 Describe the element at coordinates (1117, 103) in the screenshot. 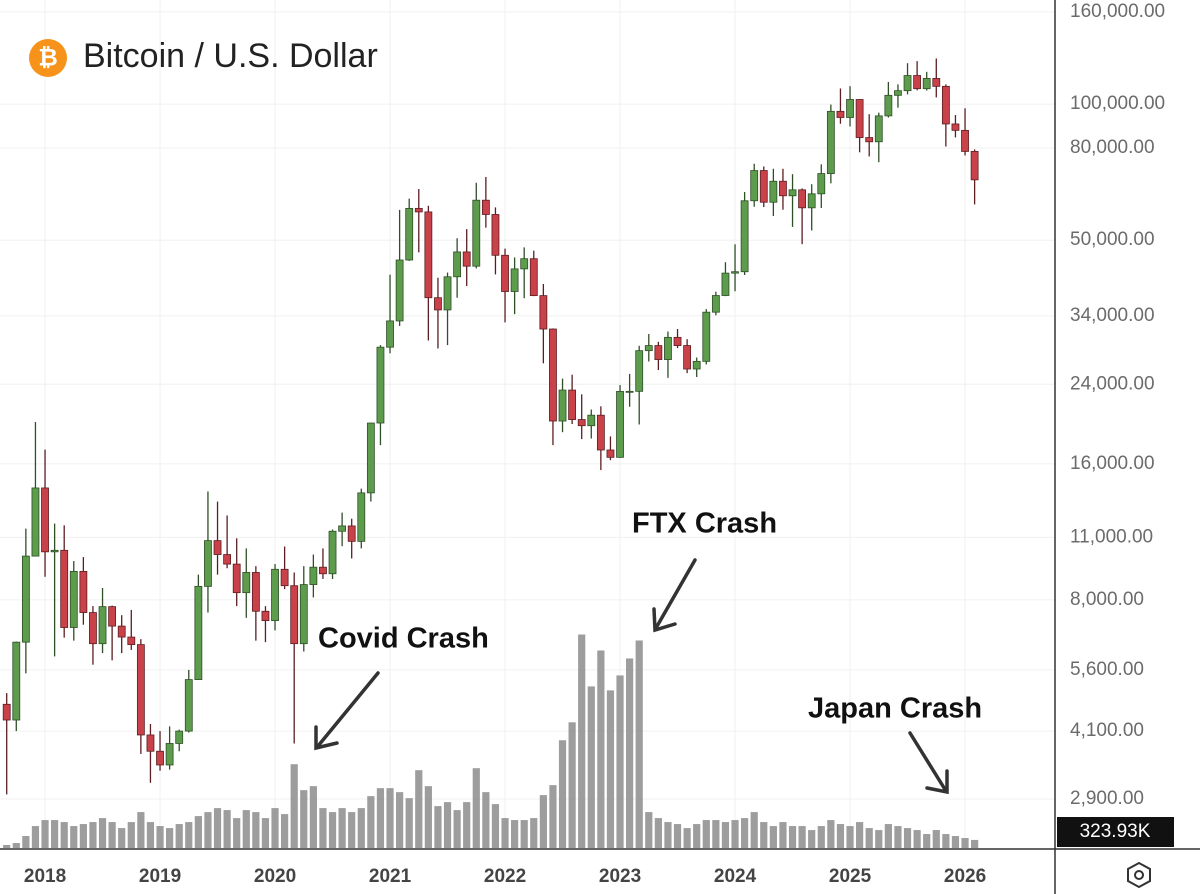

I see `y-tick-label: 100,000.00` at that location.